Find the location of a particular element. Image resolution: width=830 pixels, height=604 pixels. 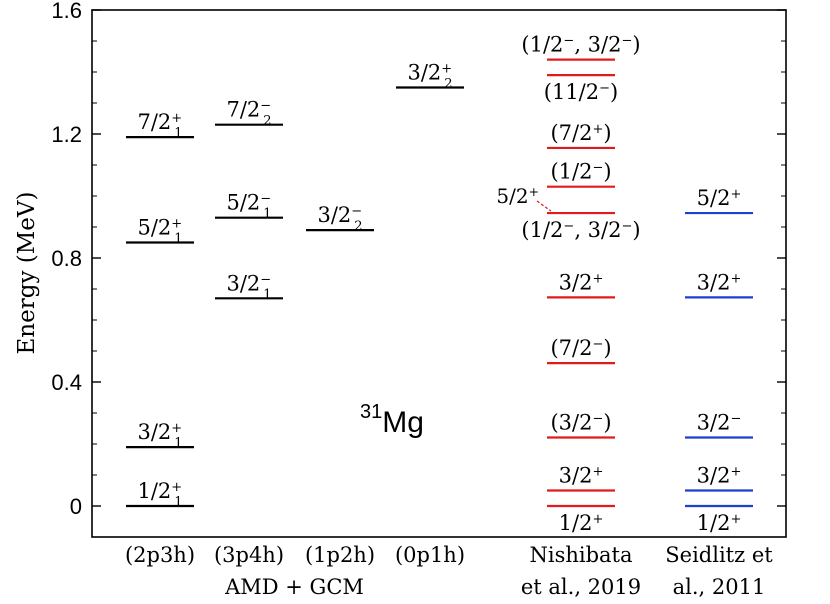

y-tick-label: 0.8 is located at coordinates (66, 258).